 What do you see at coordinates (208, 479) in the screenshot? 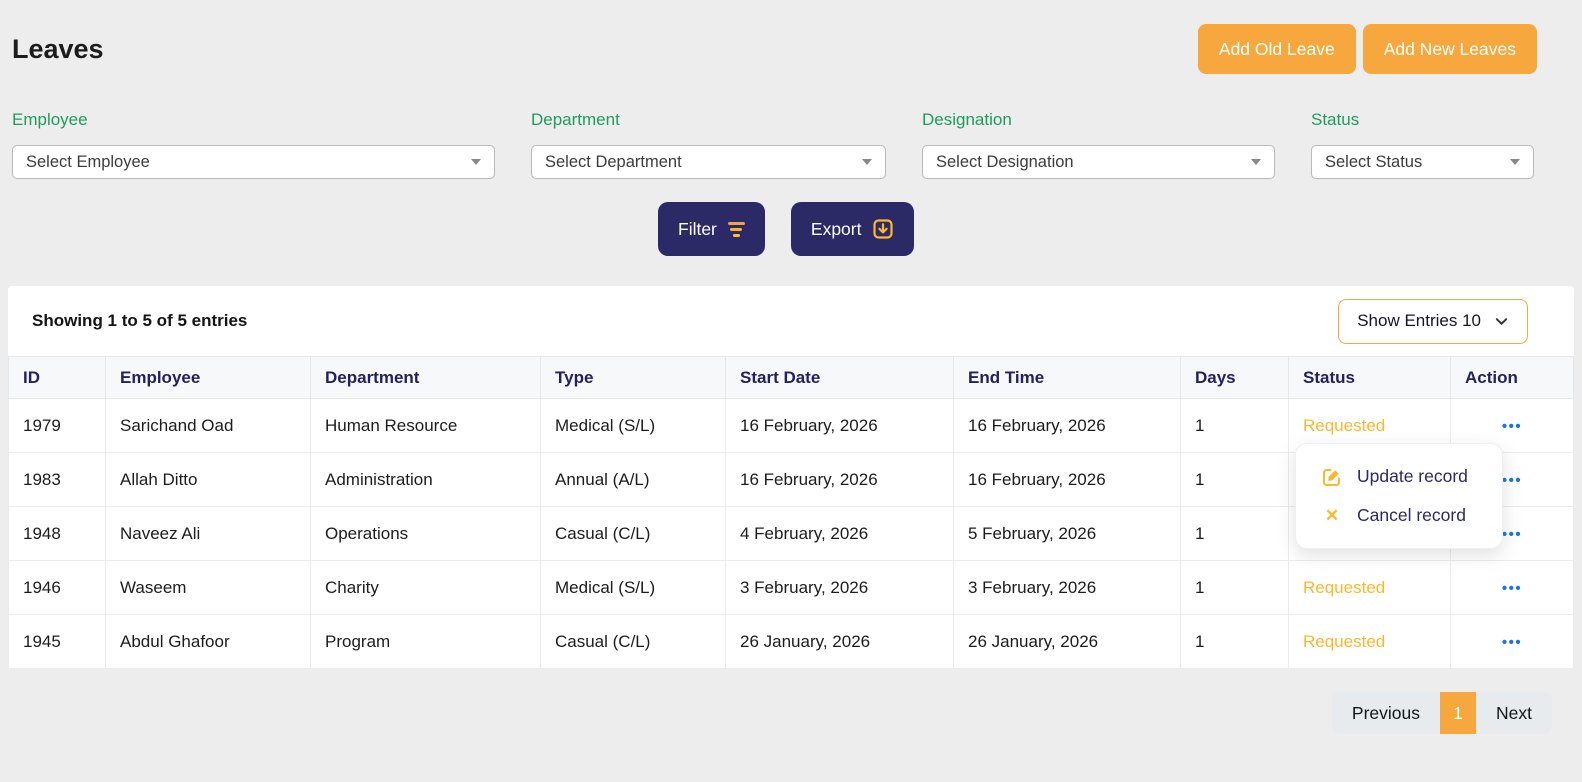
I see `cell-employee: Allah Ditto` at bounding box center [208, 479].